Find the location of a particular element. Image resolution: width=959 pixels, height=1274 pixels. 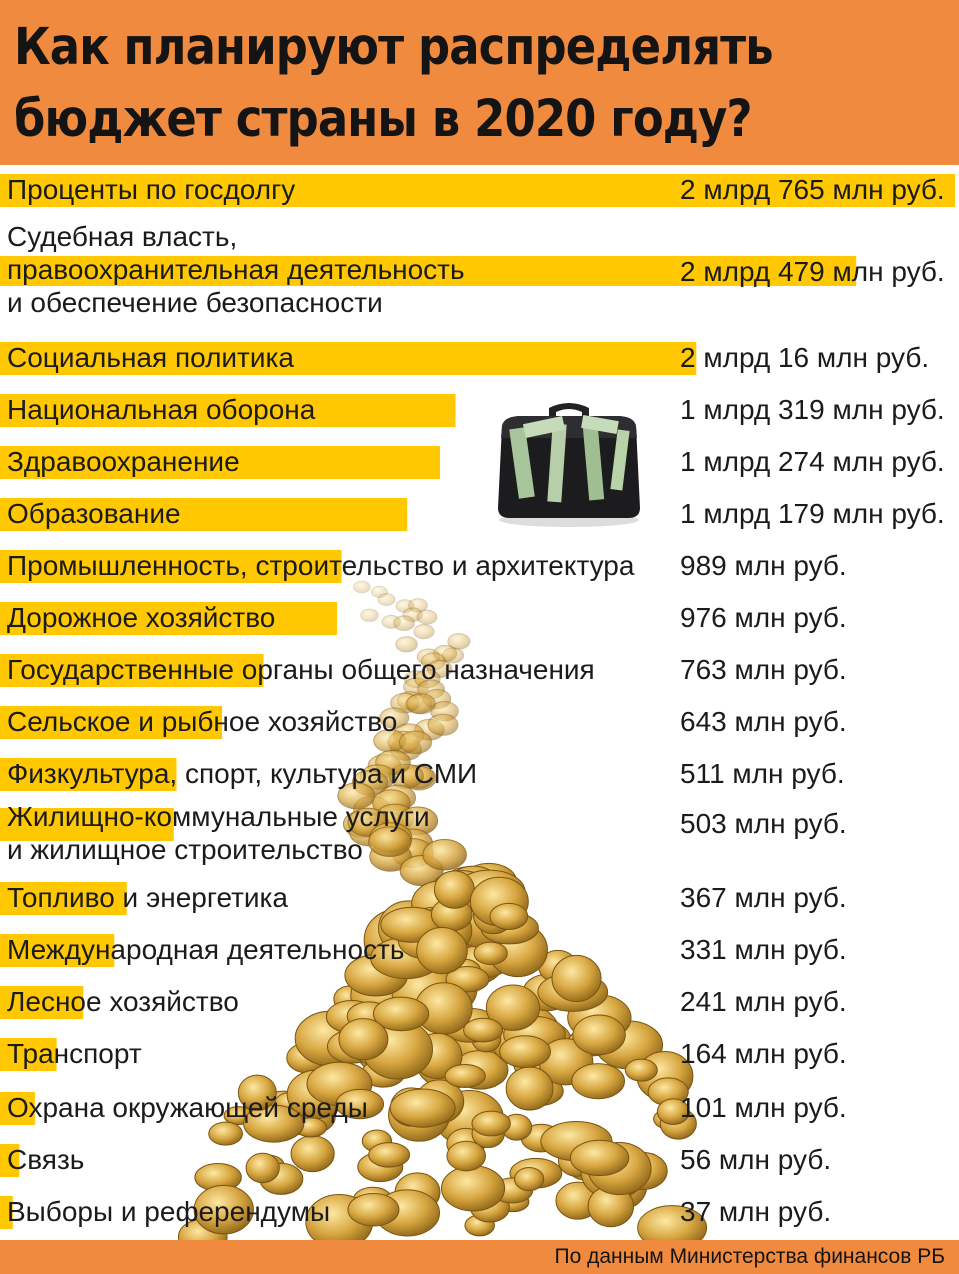

category-label-line: Связь is located at coordinates (46, 1159).